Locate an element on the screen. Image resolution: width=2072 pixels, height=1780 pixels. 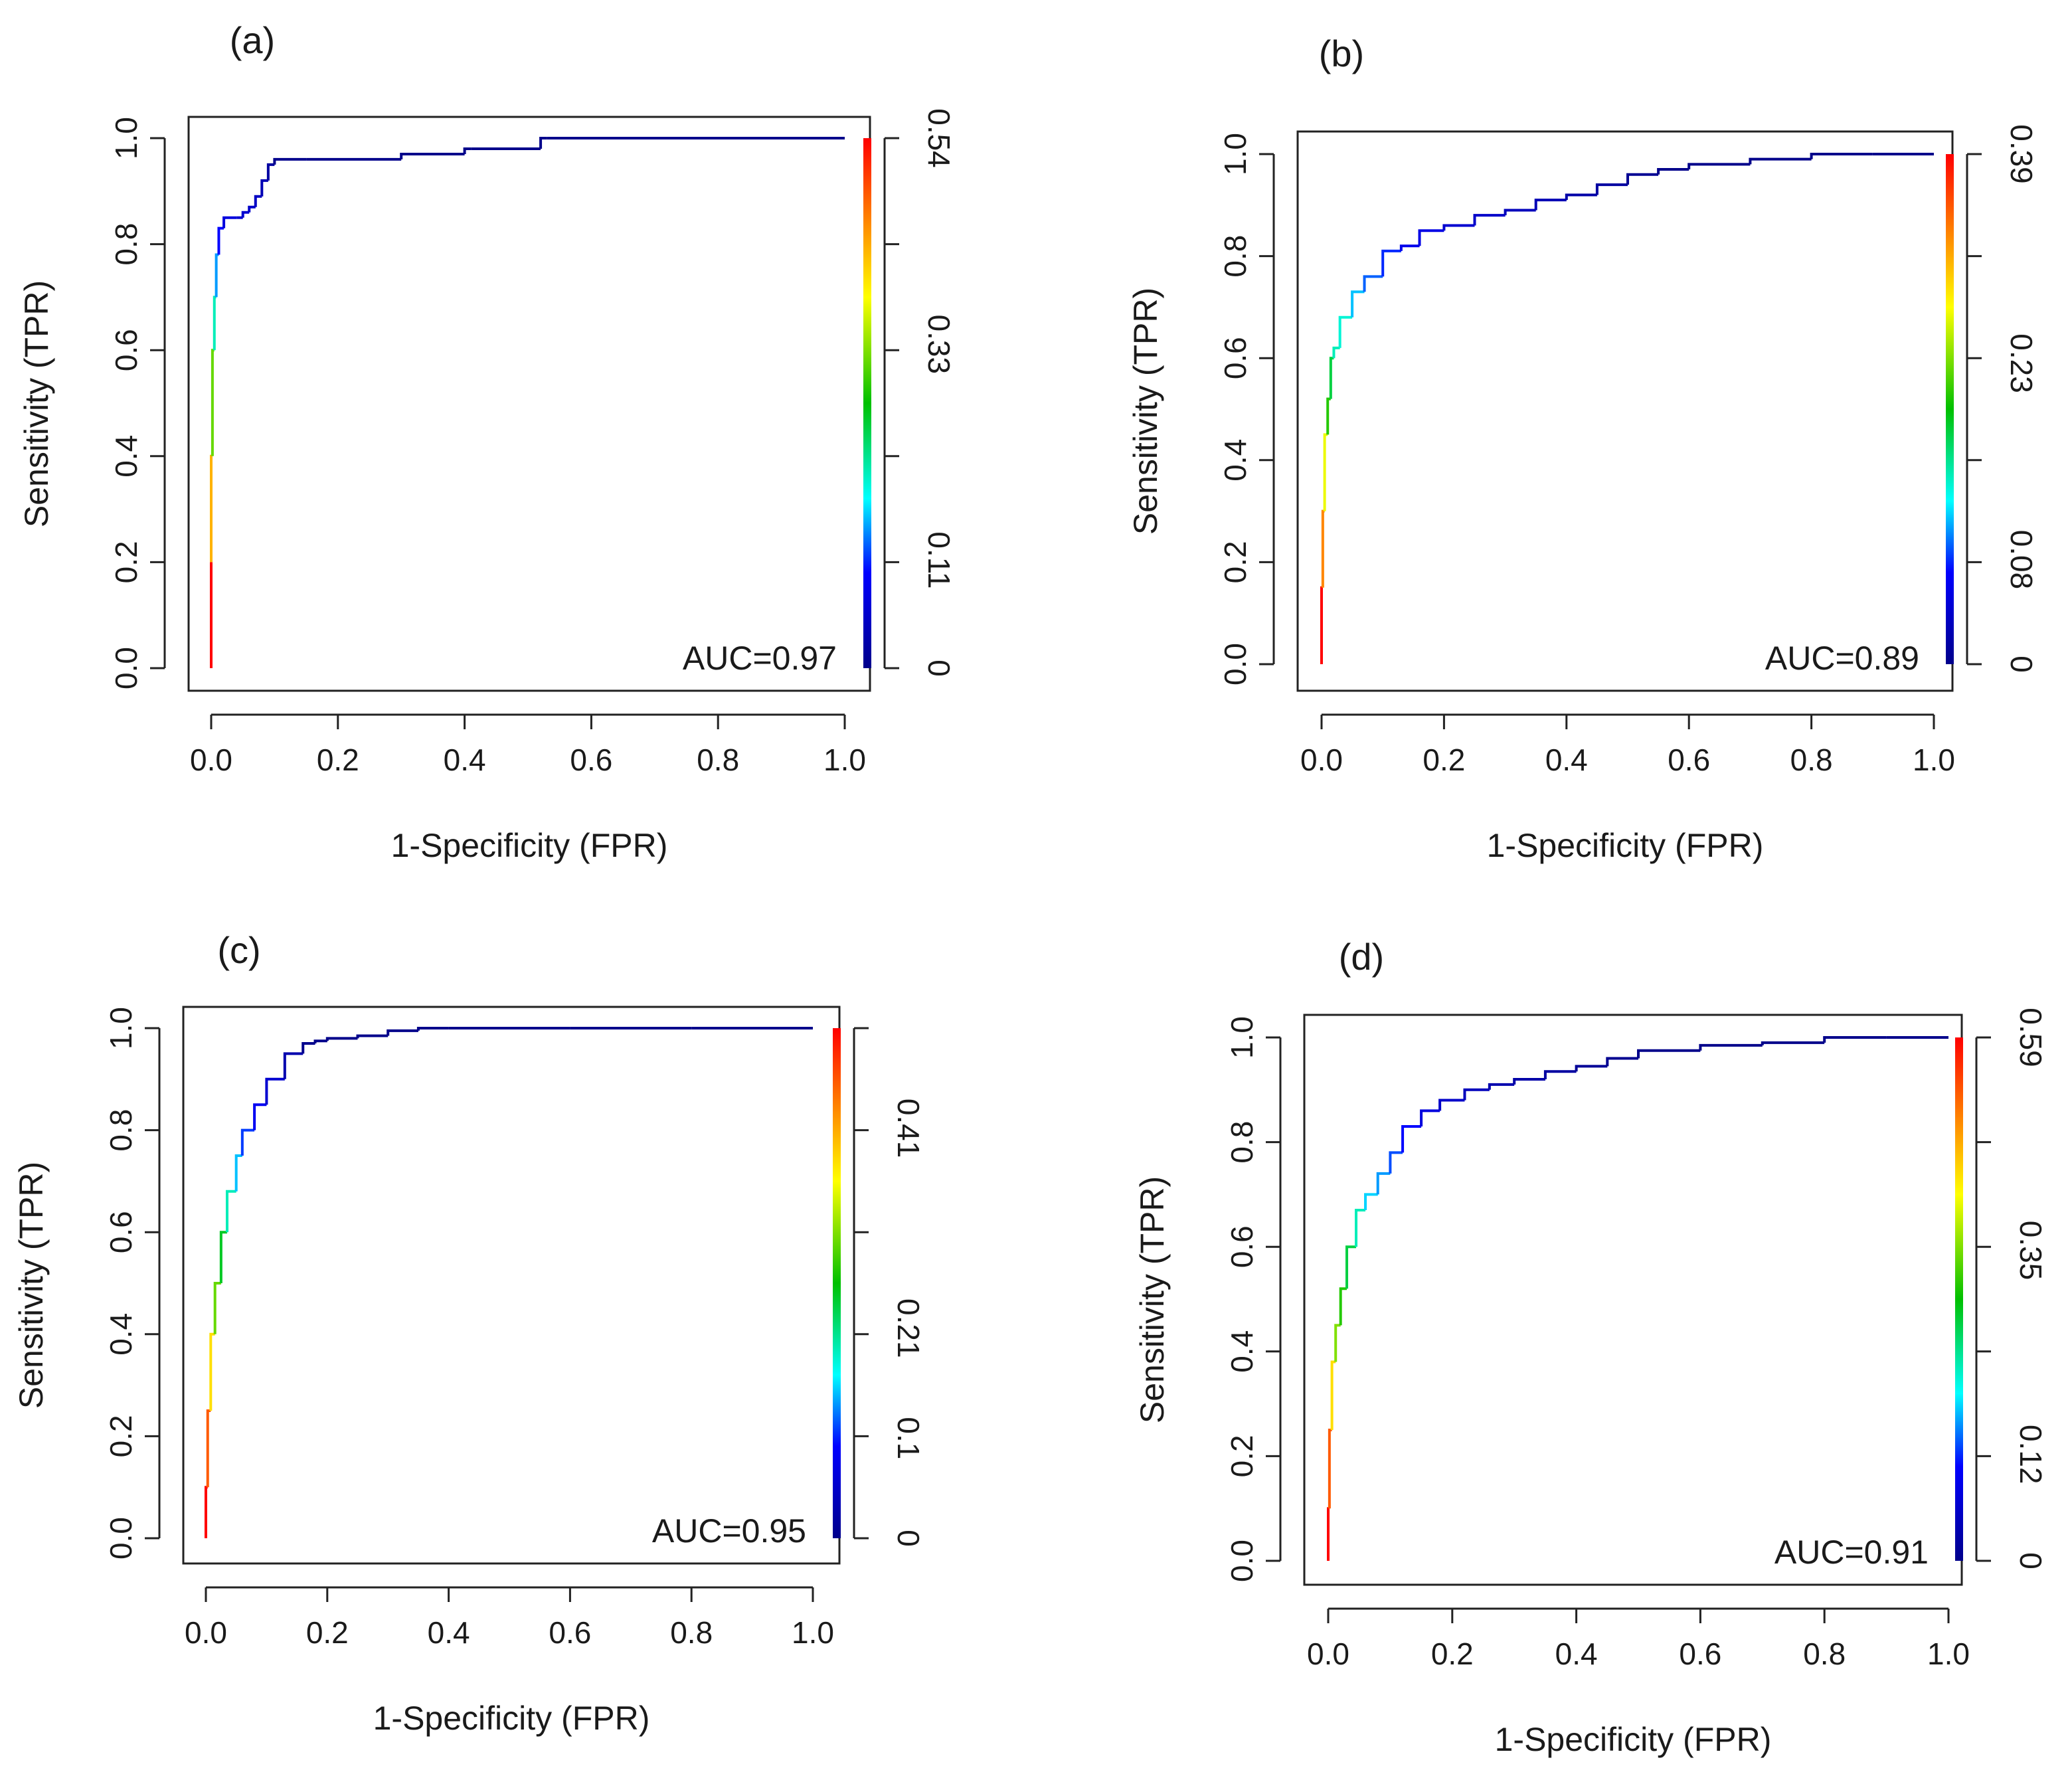
colorbar-label: 0.39 is located at coordinates (2021, 154).